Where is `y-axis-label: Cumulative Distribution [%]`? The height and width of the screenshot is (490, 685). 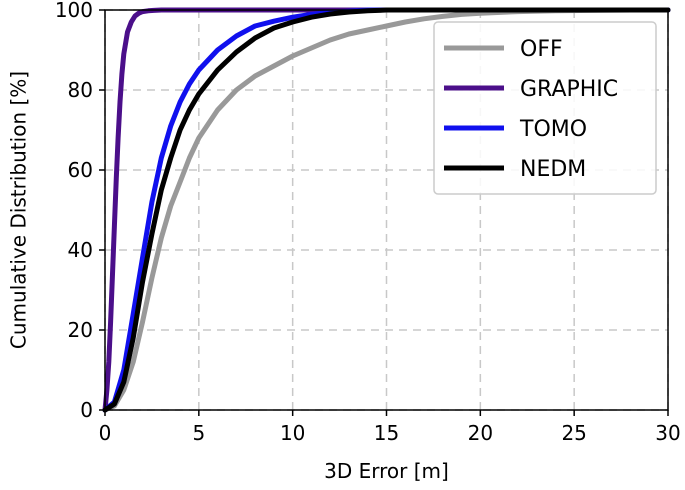 y-axis-label: Cumulative Distribution [%] is located at coordinates (19, 210).